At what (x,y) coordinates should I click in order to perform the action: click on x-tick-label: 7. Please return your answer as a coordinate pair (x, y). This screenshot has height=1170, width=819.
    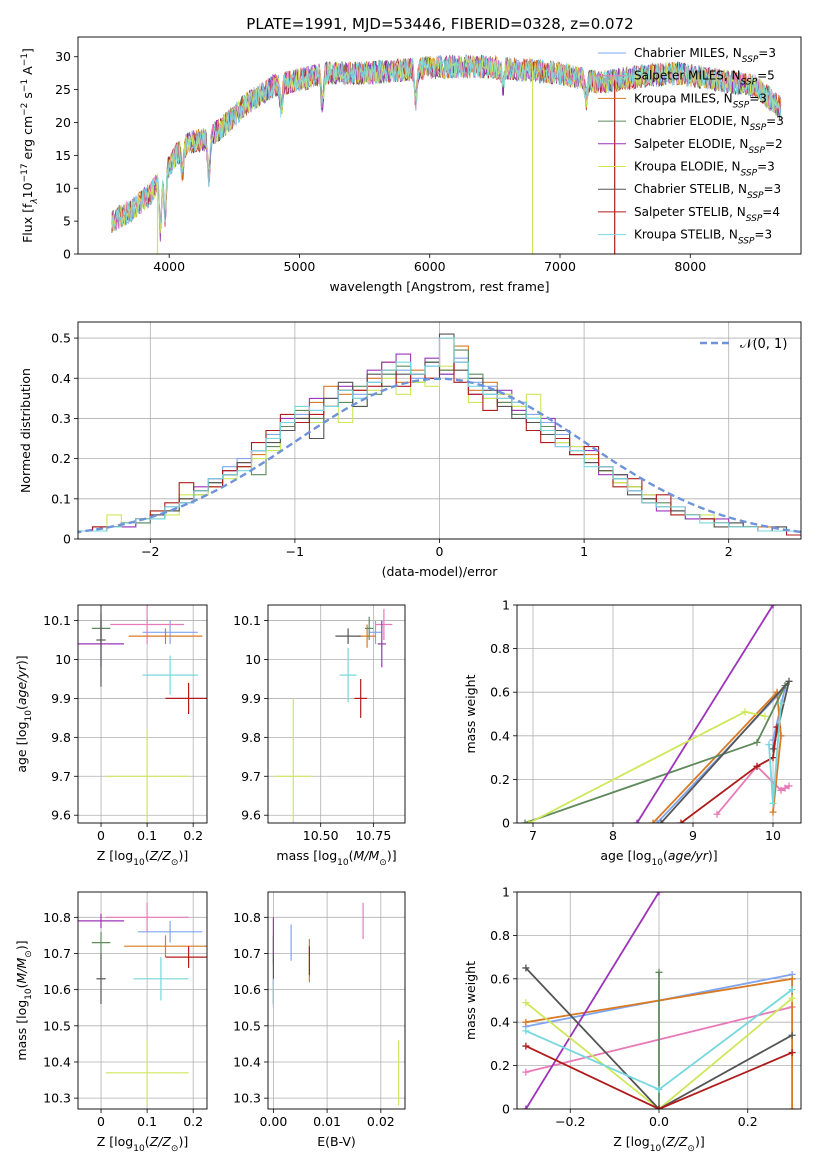
    Looking at the image, I should click on (533, 835).